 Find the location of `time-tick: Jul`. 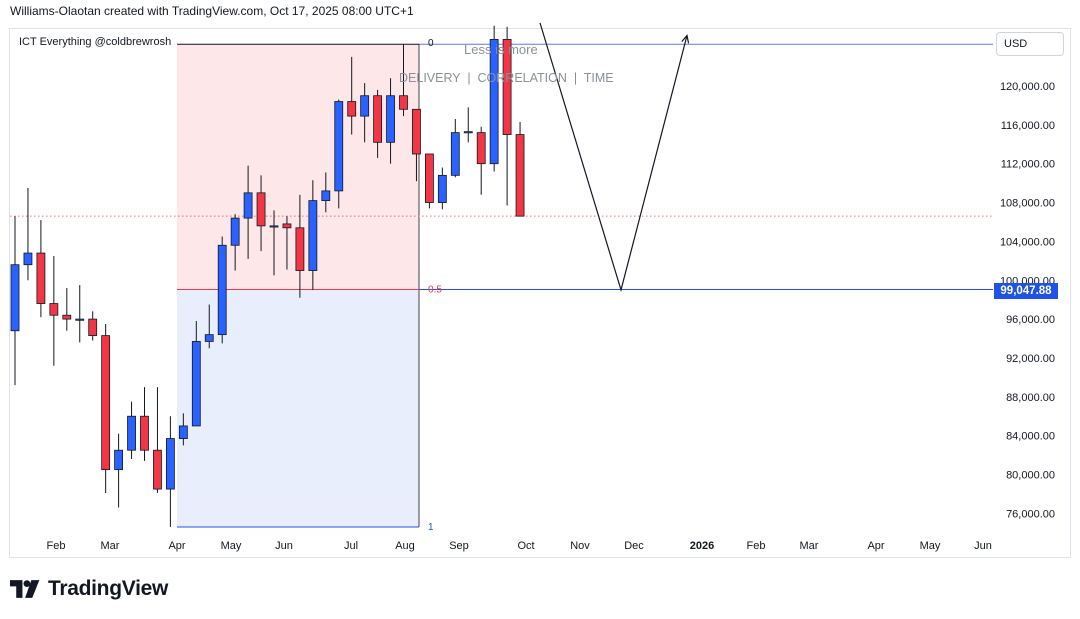

time-tick: Jul is located at coordinates (351, 546).